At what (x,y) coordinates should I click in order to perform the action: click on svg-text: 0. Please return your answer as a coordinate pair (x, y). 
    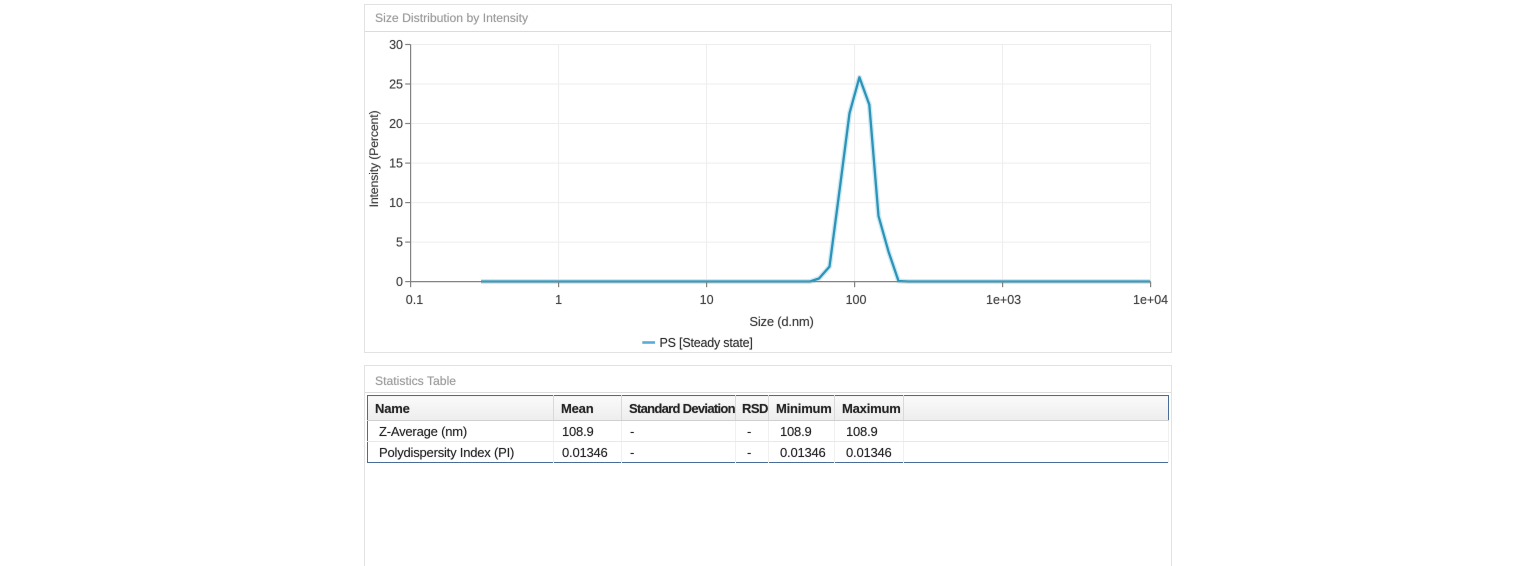
    Looking at the image, I should click on (399, 282).